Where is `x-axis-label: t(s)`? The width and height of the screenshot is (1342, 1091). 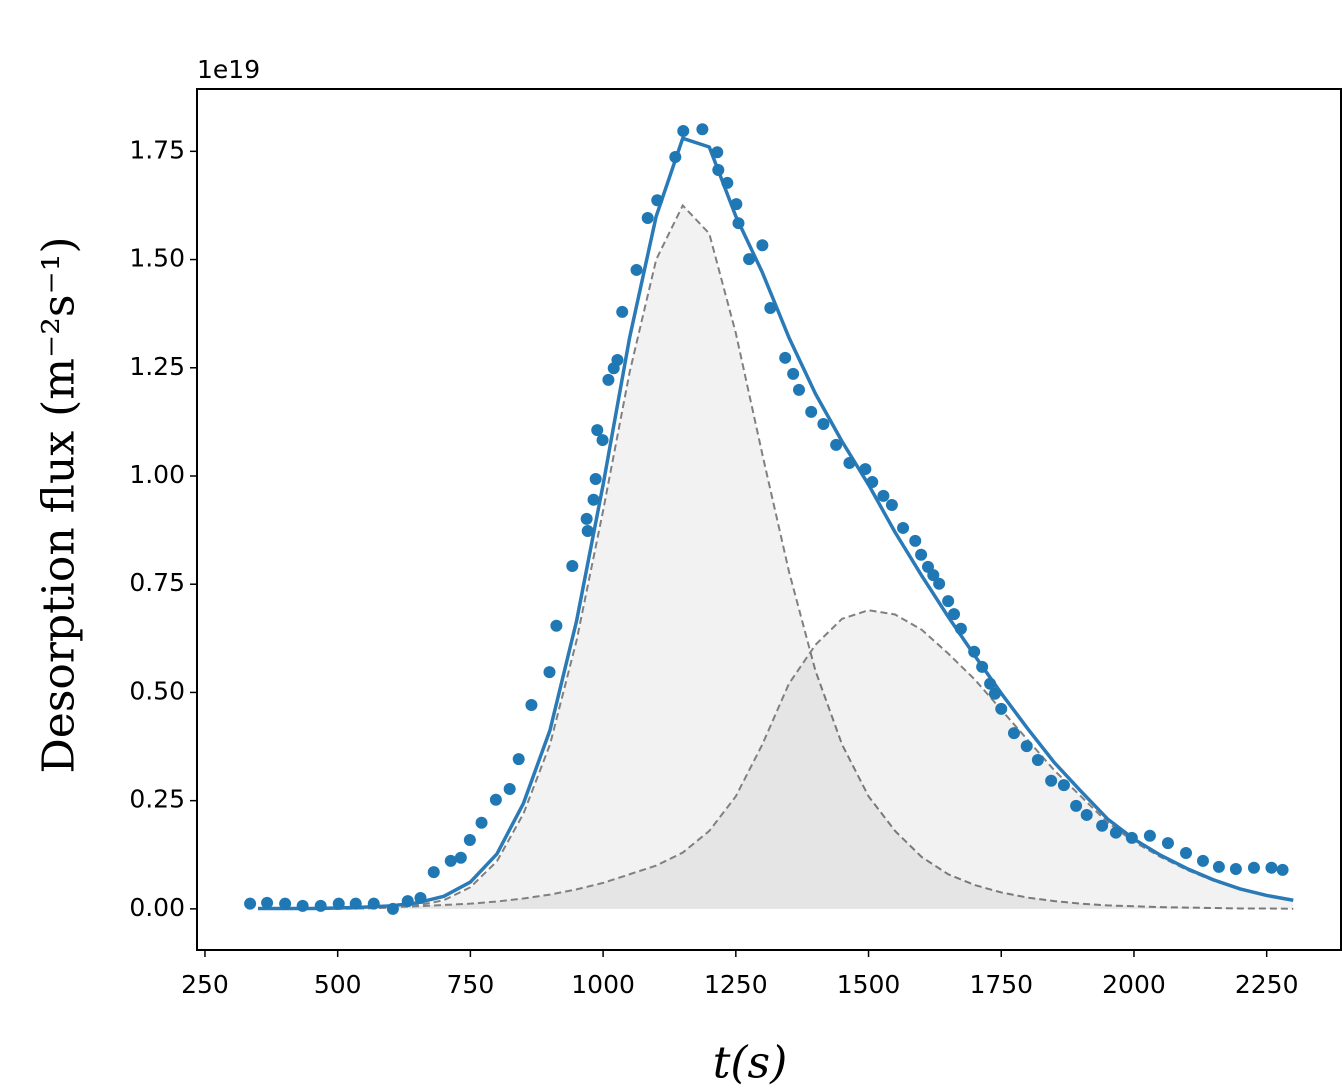 x-axis-label: t(s) is located at coordinates (750, 1063).